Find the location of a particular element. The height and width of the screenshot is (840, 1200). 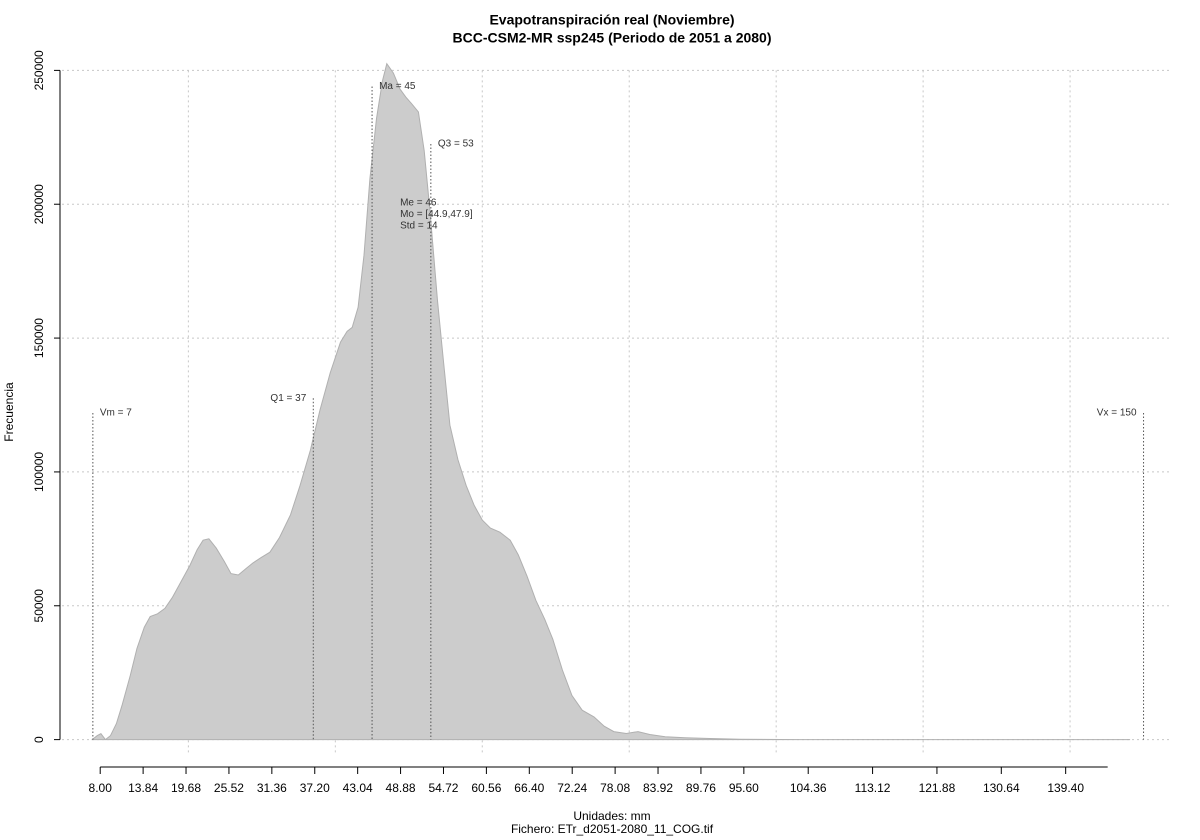

x-tick-label: 104.36 is located at coordinates (808, 788).